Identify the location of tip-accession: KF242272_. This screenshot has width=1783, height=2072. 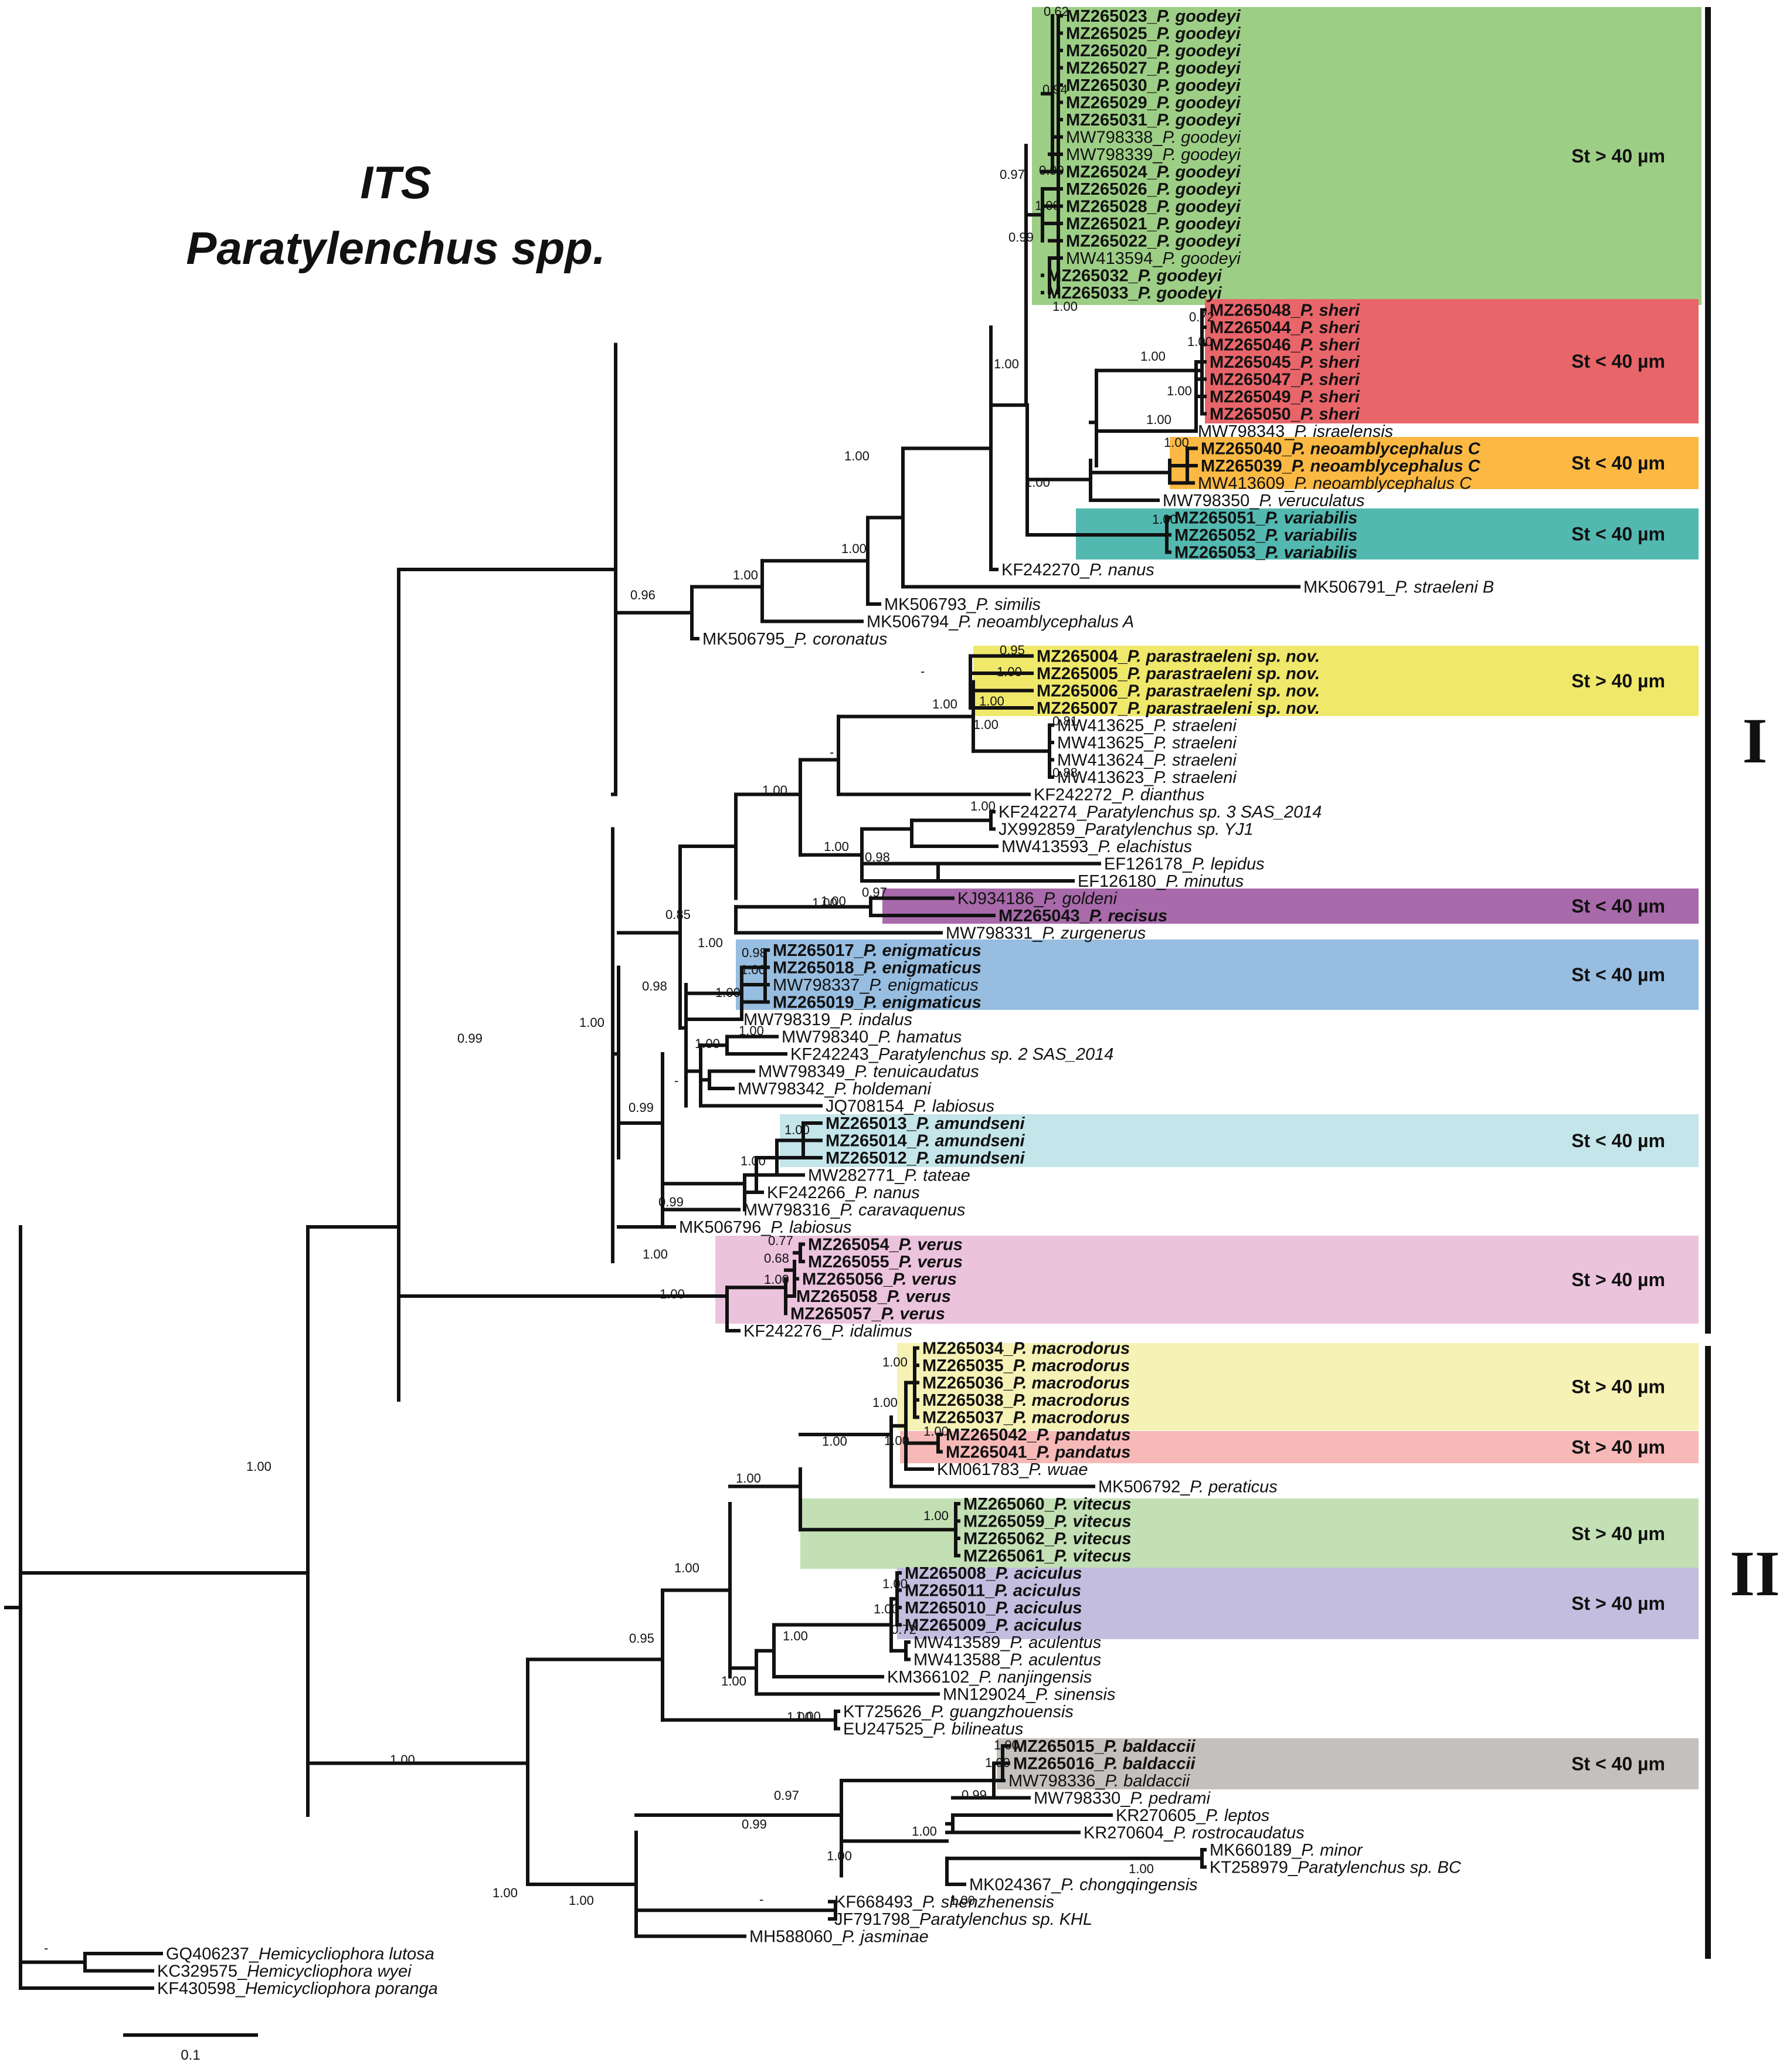
(1078, 795).